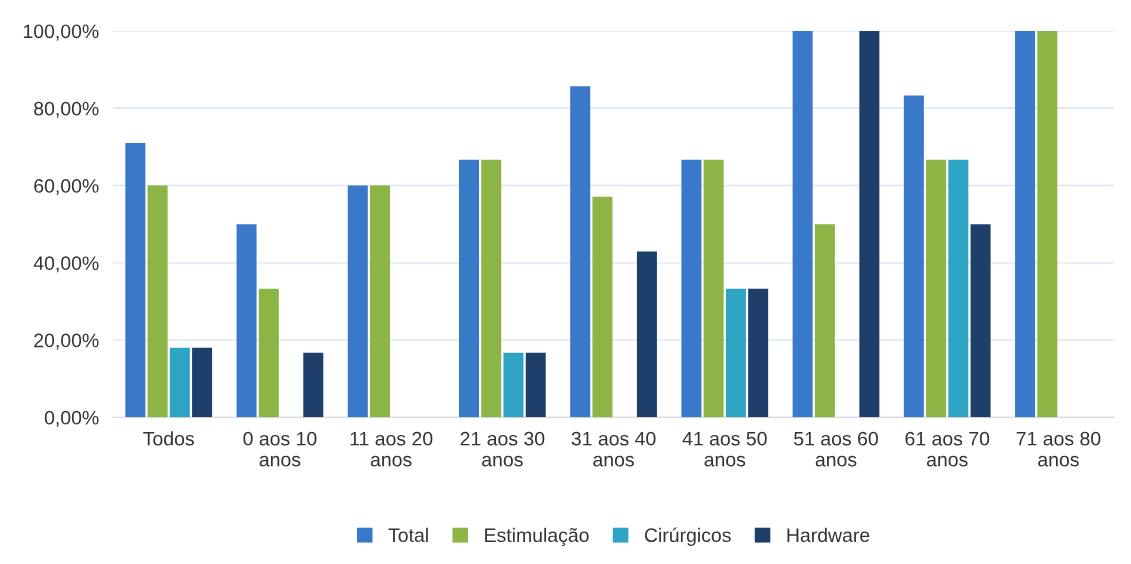 This screenshot has width=1131, height=564. What do you see at coordinates (66, 264) in the screenshot?
I see `y-tick-label: 40,00%` at bounding box center [66, 264].